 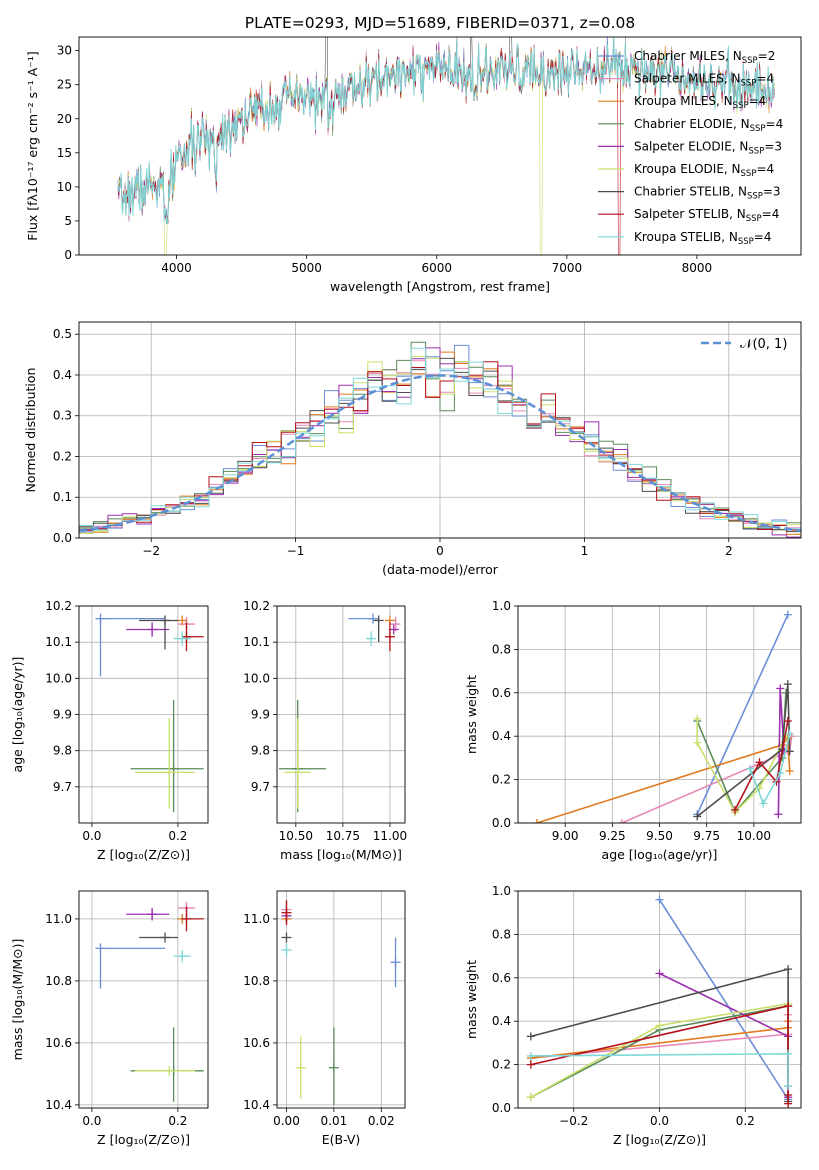 I want to click on errorbar-salpeter-elodie, so click(x=148, y=629).